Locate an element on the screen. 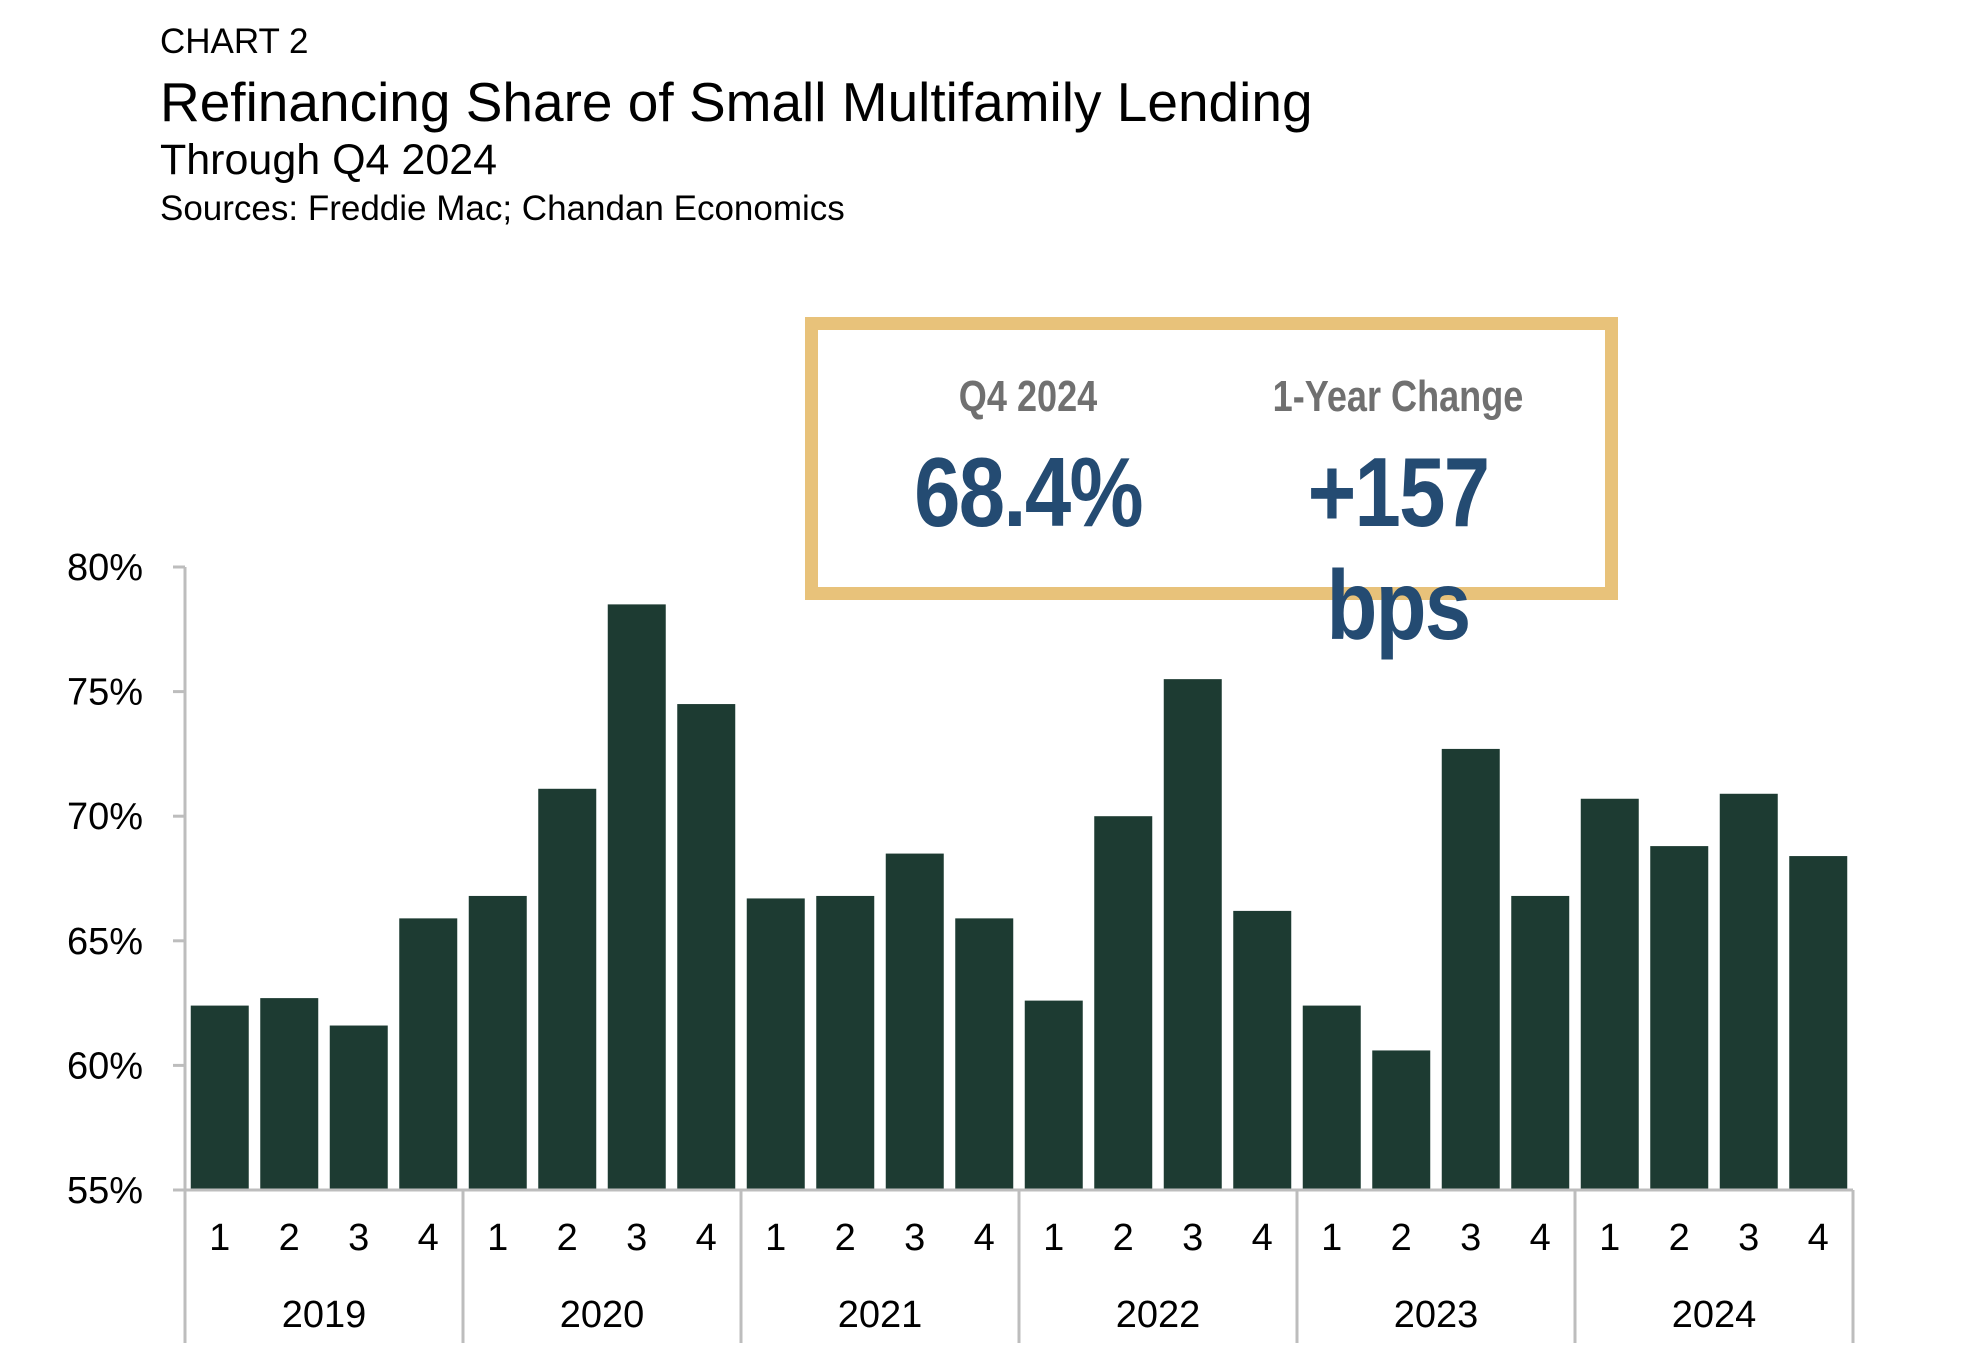 The height and width of the screenshot is (1357, 1985). kpi-current: Q4 2024 68.4% is located at coordinates (1028, 439).